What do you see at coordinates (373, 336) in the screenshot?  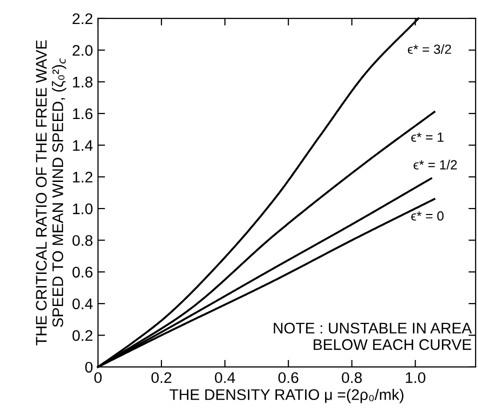 I see `annotation: NOTE : UNSTABLE IN AREA BELOW EACH CURVE` at bounding box center [373, 336].